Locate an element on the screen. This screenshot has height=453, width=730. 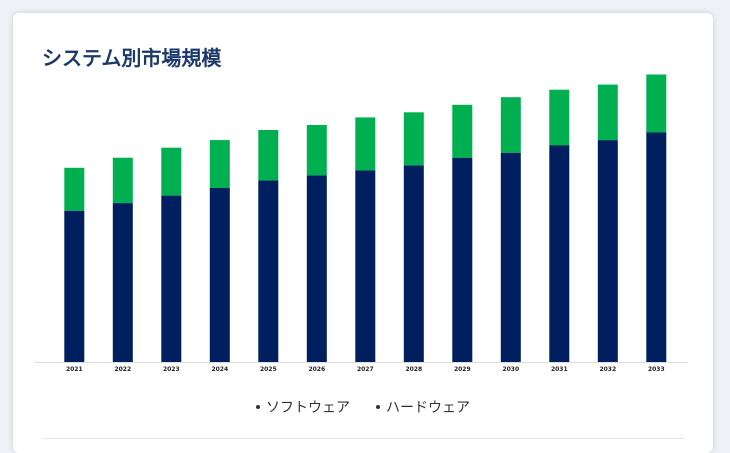
bar-software-2026 is located at coordinates (316, 268).